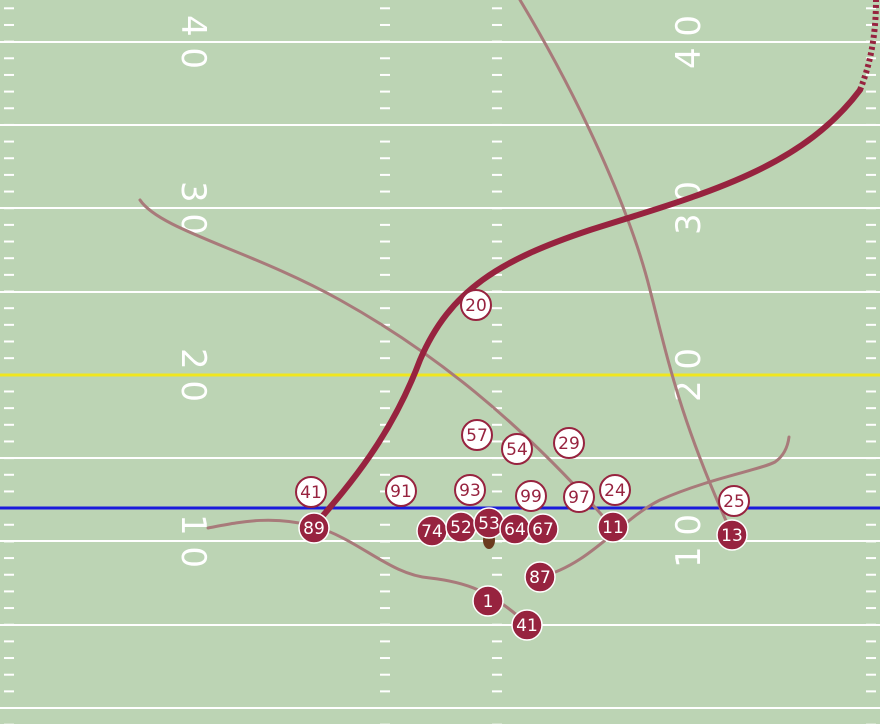  I want to click on offense-player-74: 74, so click(432, 531).